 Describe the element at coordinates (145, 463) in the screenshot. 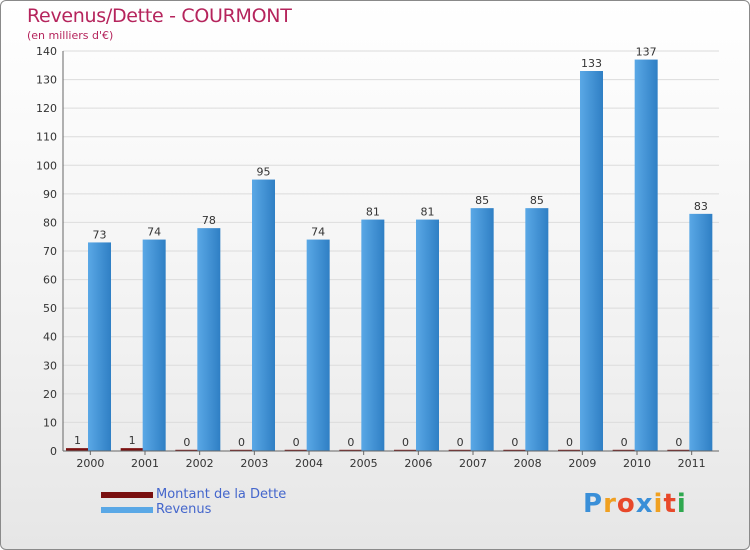

I see `x-tick-label: 2001` at that location.